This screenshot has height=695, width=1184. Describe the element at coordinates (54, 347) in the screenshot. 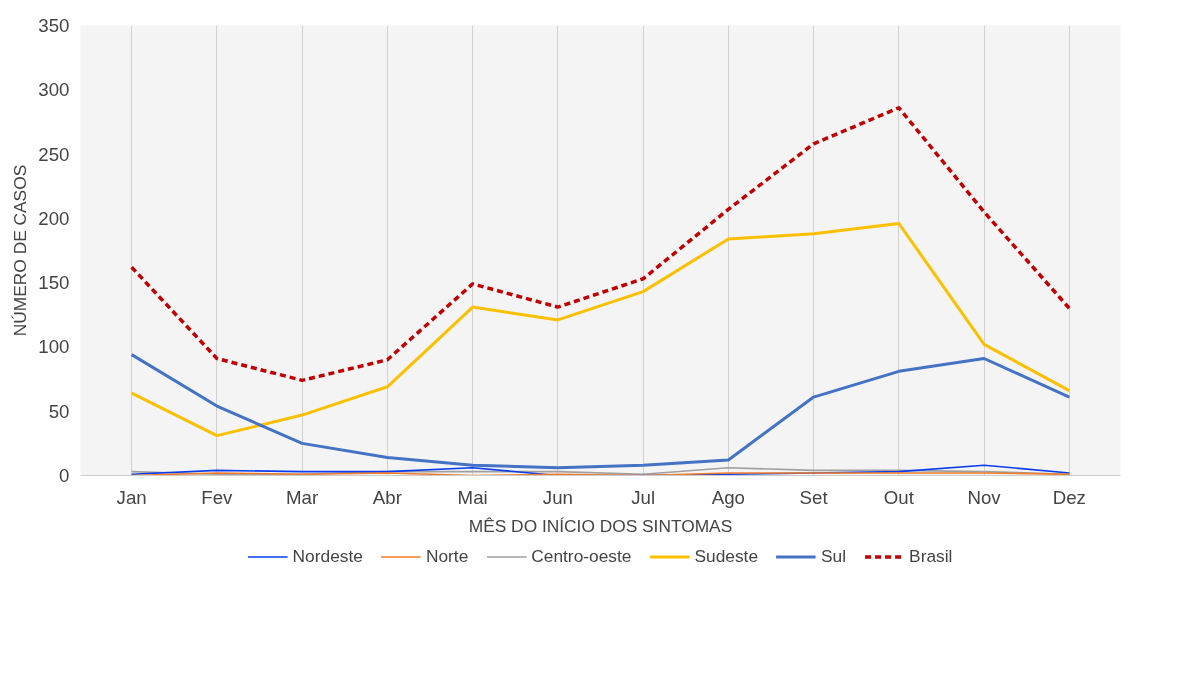

I see `y-tick-label: 100` at that location.